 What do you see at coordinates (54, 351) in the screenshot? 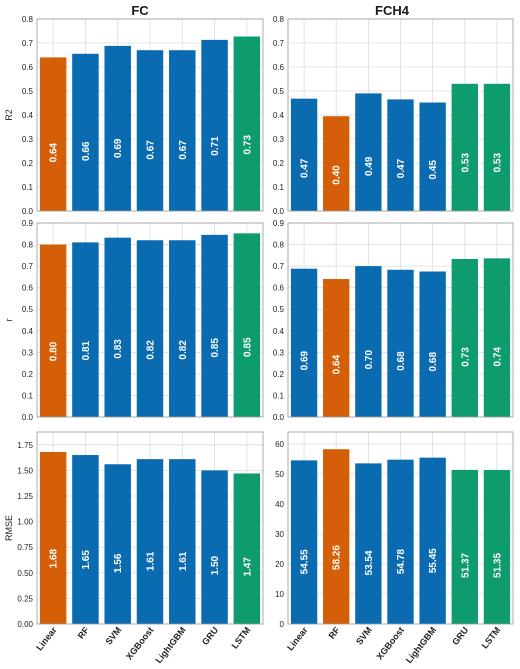
I see `value-label: 0.80` at bounding box center [54, 351].